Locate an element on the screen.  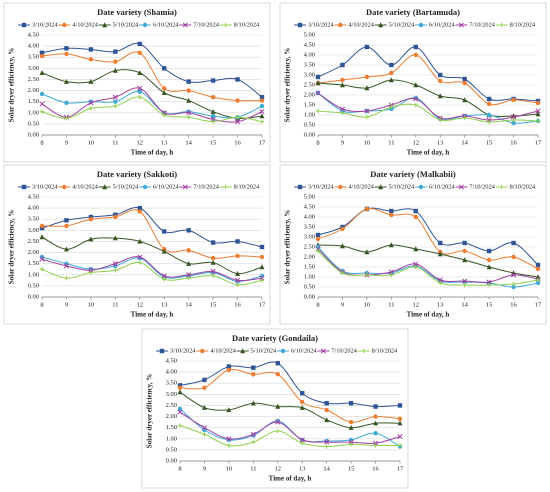
y-tick-label: 0.00 is located at coordinates (309, 134).